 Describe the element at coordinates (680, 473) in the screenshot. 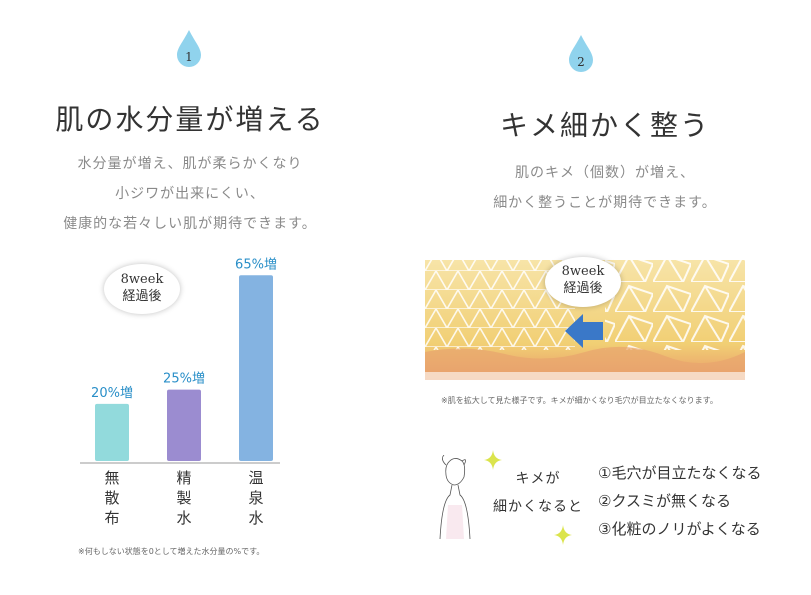

I see `result-item: ①毛穴が目立たなくなる` at that location.